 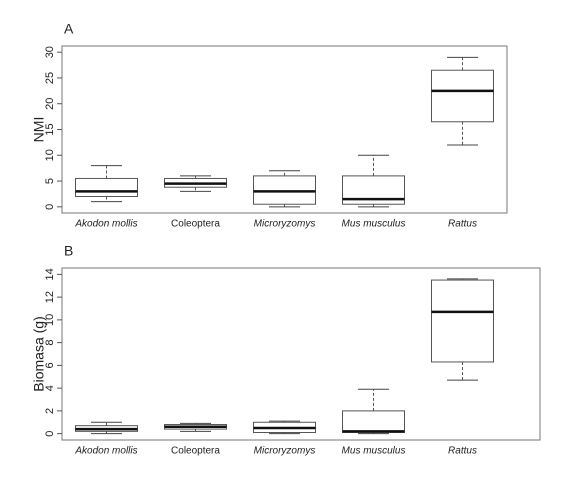 I want to click on y-tick-label: 30, so click(x=50, y=52).